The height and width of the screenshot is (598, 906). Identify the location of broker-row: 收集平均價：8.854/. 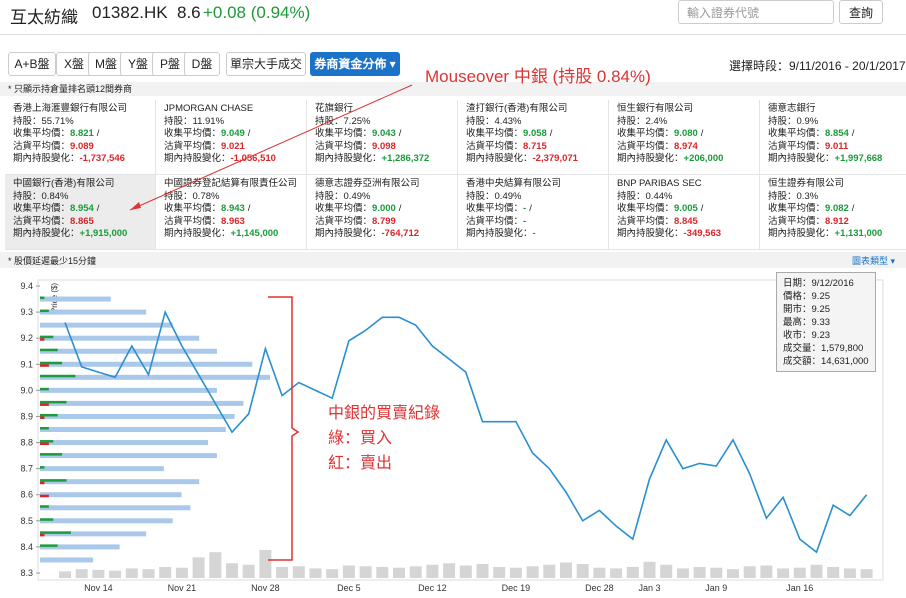
(837, 134).